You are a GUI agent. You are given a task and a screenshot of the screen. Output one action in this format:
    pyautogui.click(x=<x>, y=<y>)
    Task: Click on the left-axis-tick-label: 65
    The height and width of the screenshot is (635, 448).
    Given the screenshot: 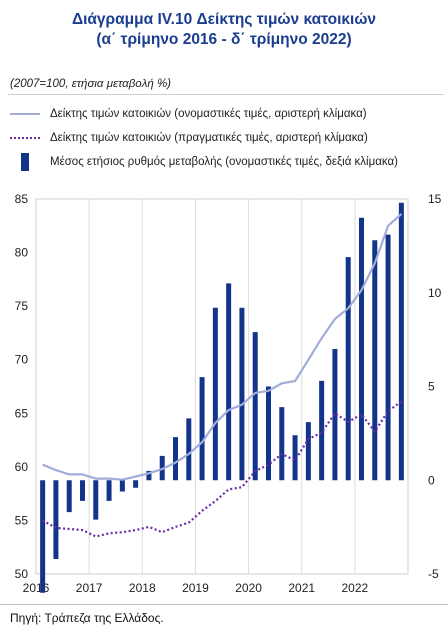 What is the action you would take?
    pyautogui.click(x=22, y=413)
    